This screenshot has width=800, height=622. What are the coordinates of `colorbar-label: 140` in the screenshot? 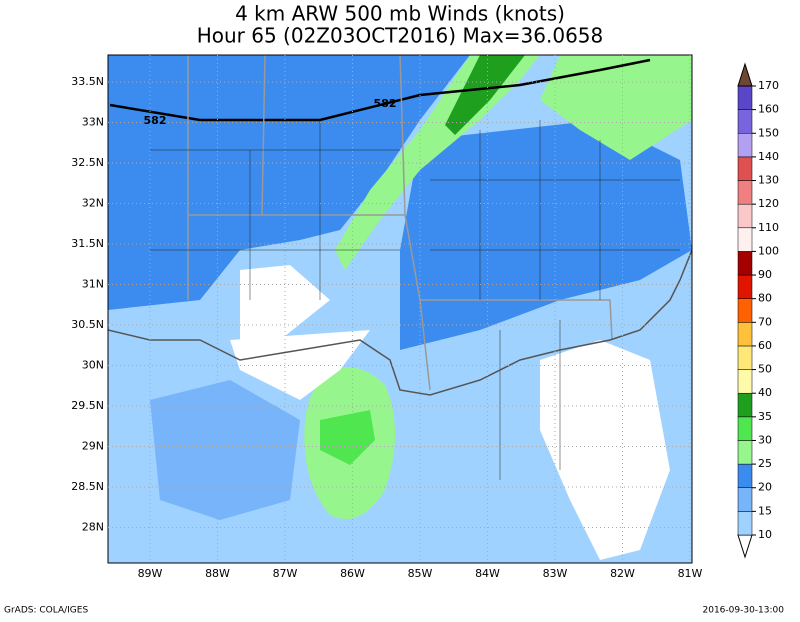 It's located at (768, 156).